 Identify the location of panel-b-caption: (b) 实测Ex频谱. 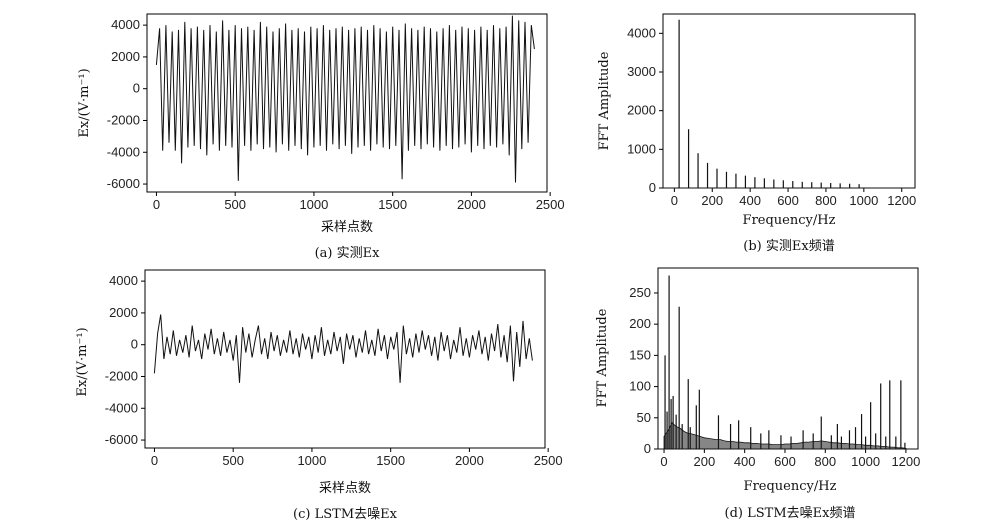
(788, 246).